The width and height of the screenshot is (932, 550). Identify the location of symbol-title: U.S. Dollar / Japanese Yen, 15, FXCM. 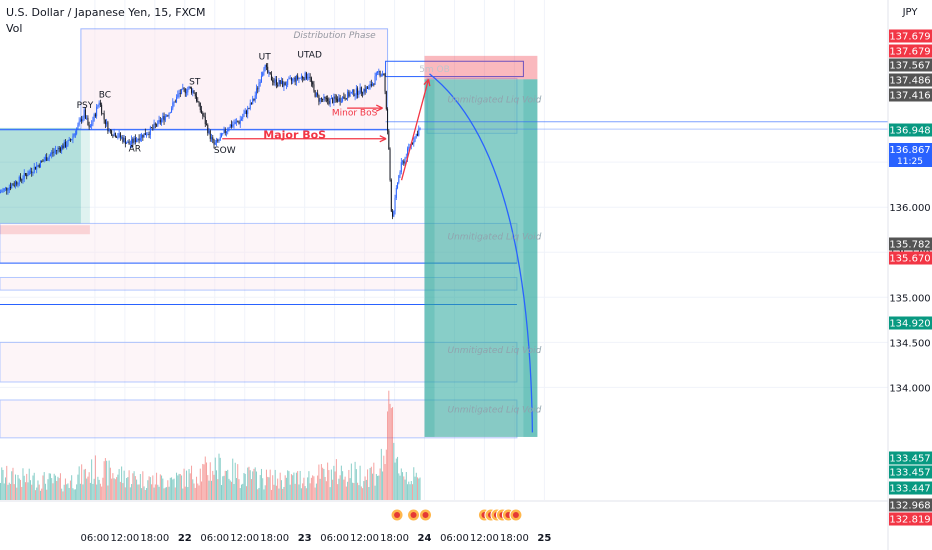
(106, 12).